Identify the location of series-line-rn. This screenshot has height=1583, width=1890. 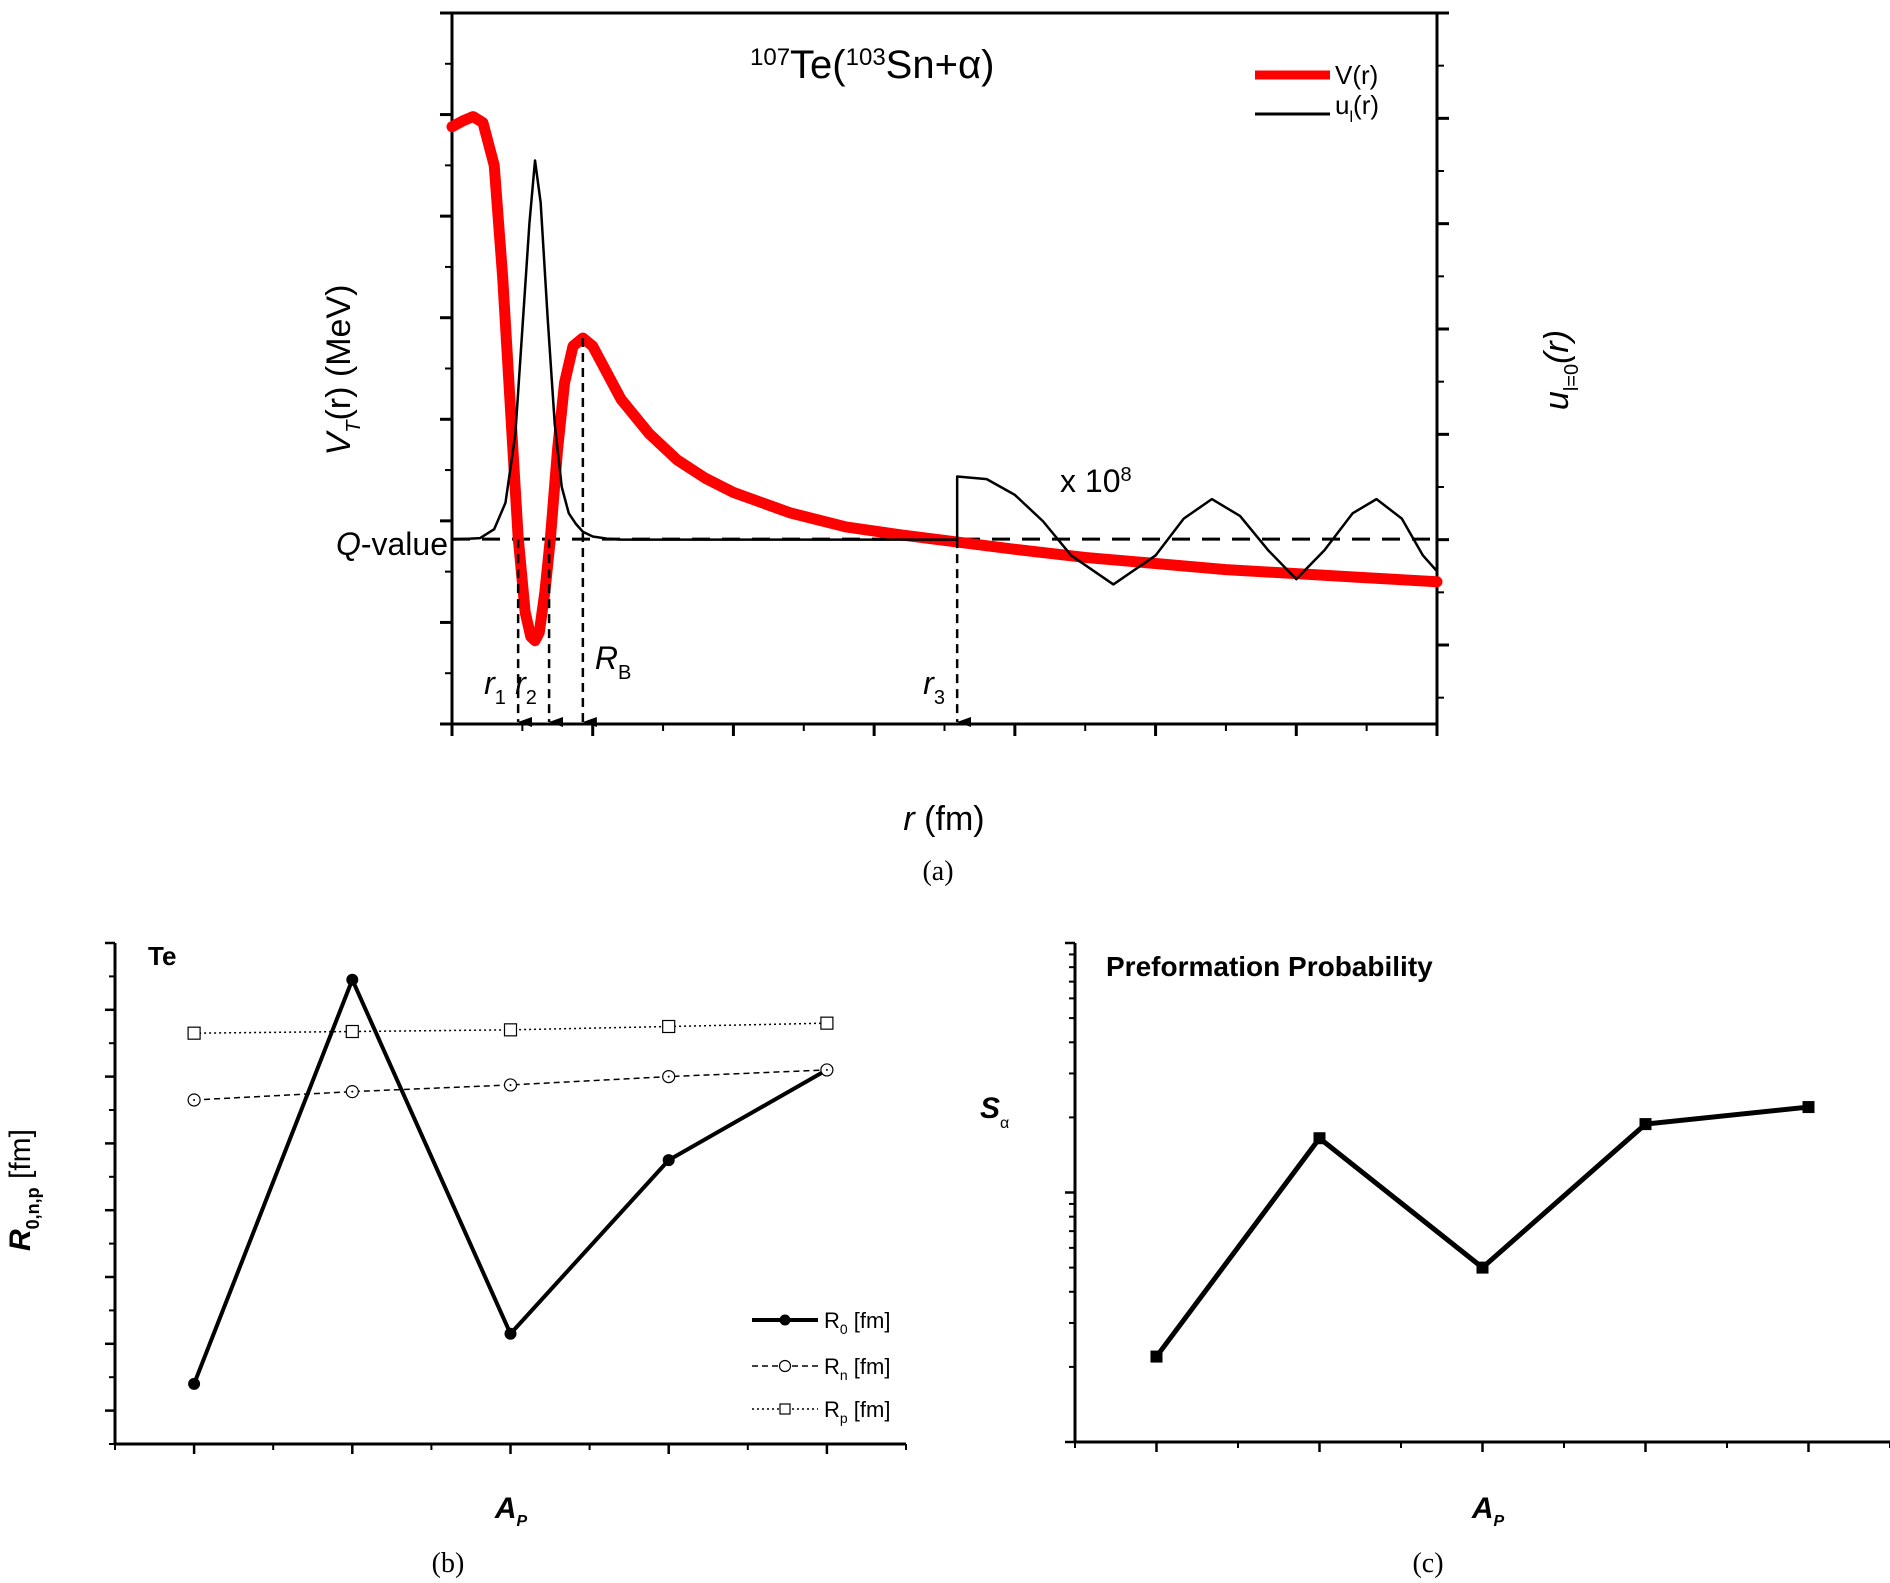
(510, 1085).